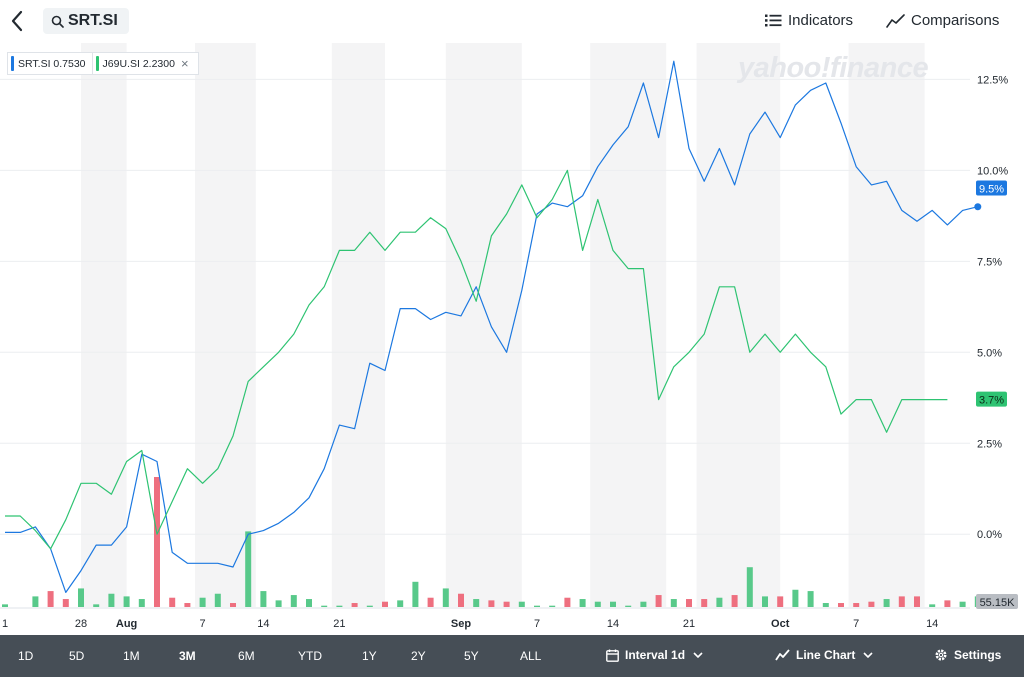  What do you see at coordinates (978, 655) in the screenshot?
I see `settings-label: Settings` at bounding box center [978, 655].